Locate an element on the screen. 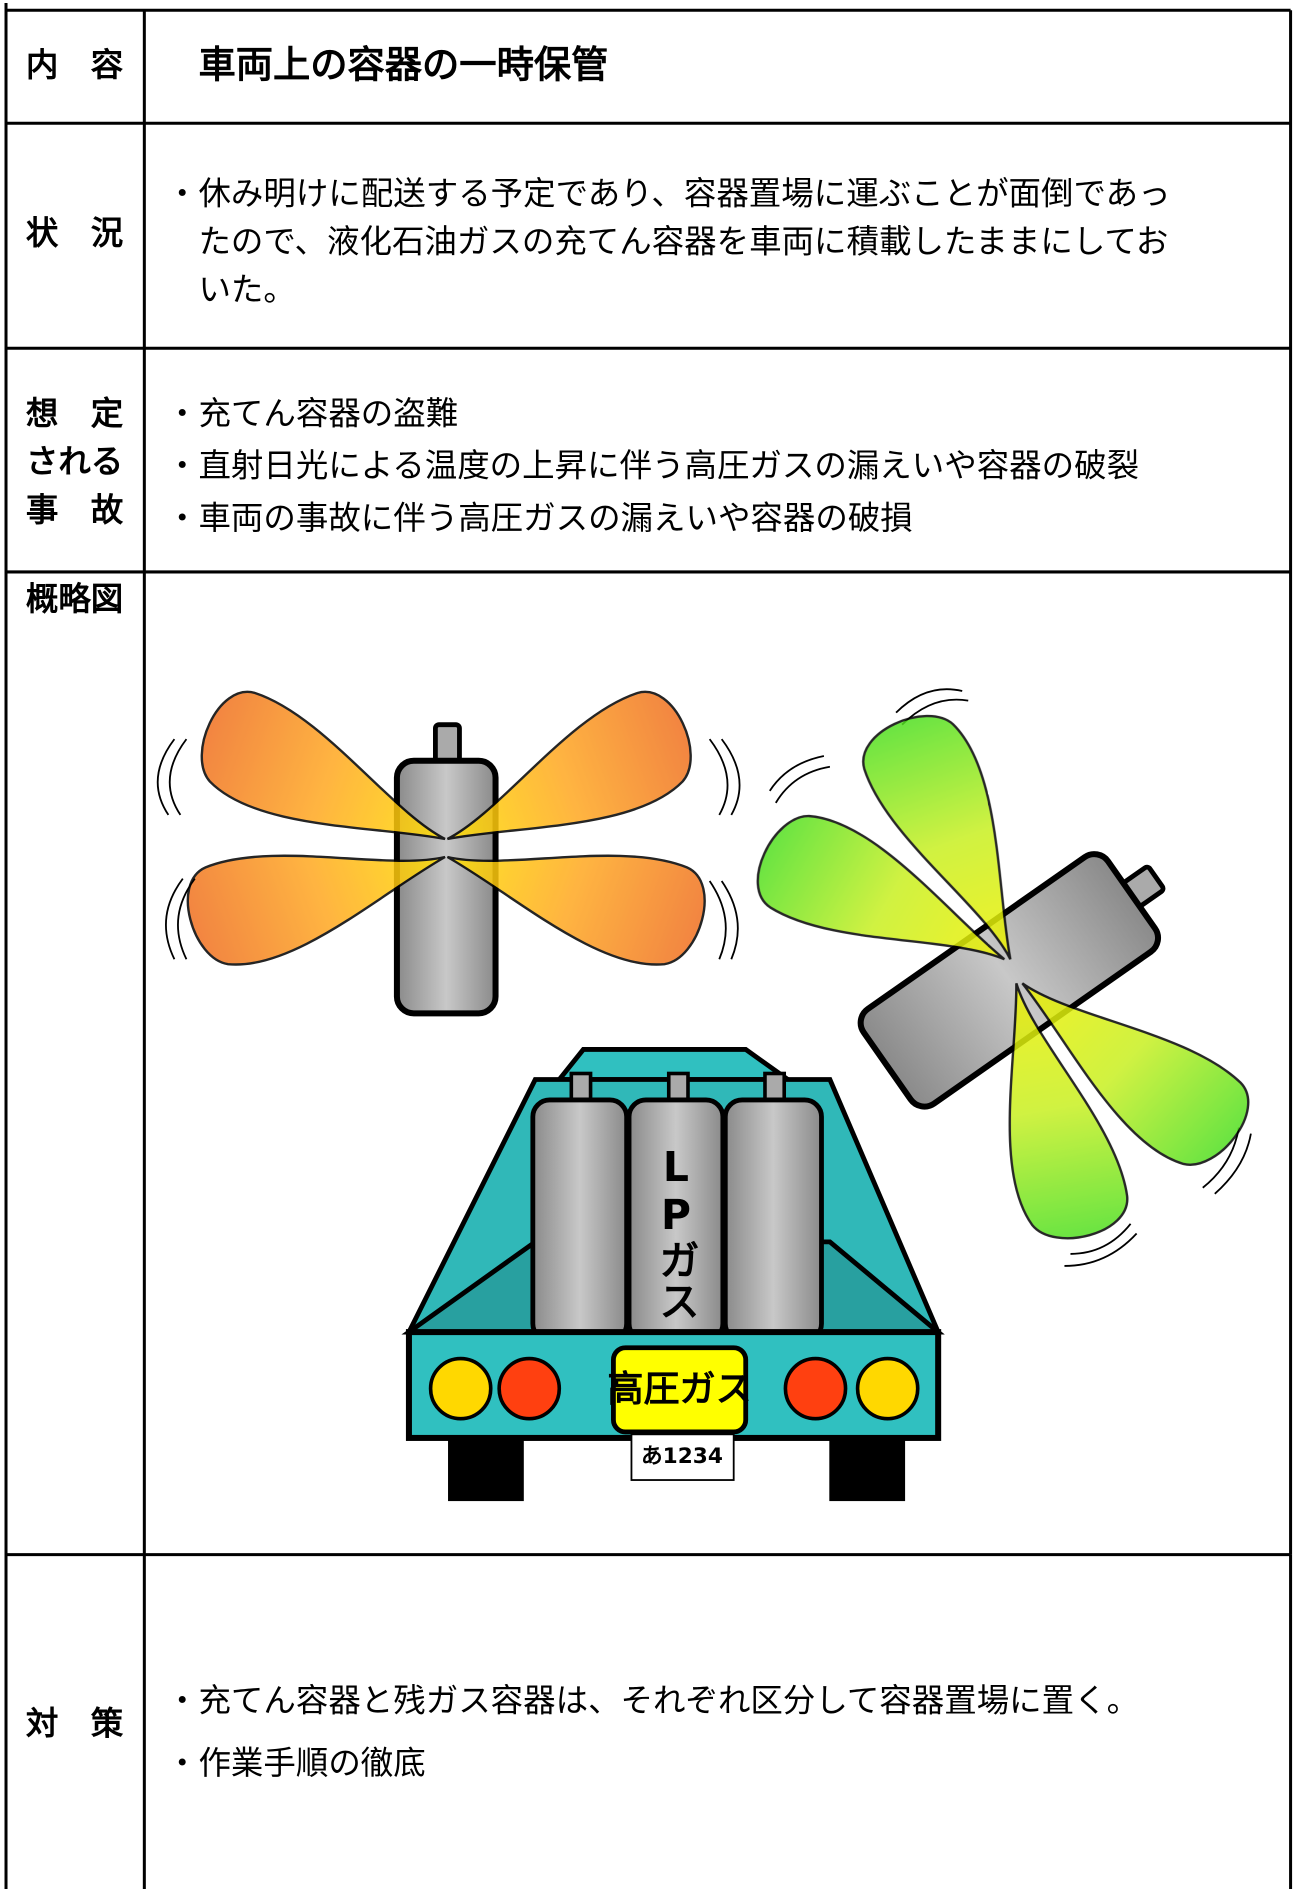 This screenshot has width=1299, height=1892. row-label: 事 故 is located at coordinates (75, 510).